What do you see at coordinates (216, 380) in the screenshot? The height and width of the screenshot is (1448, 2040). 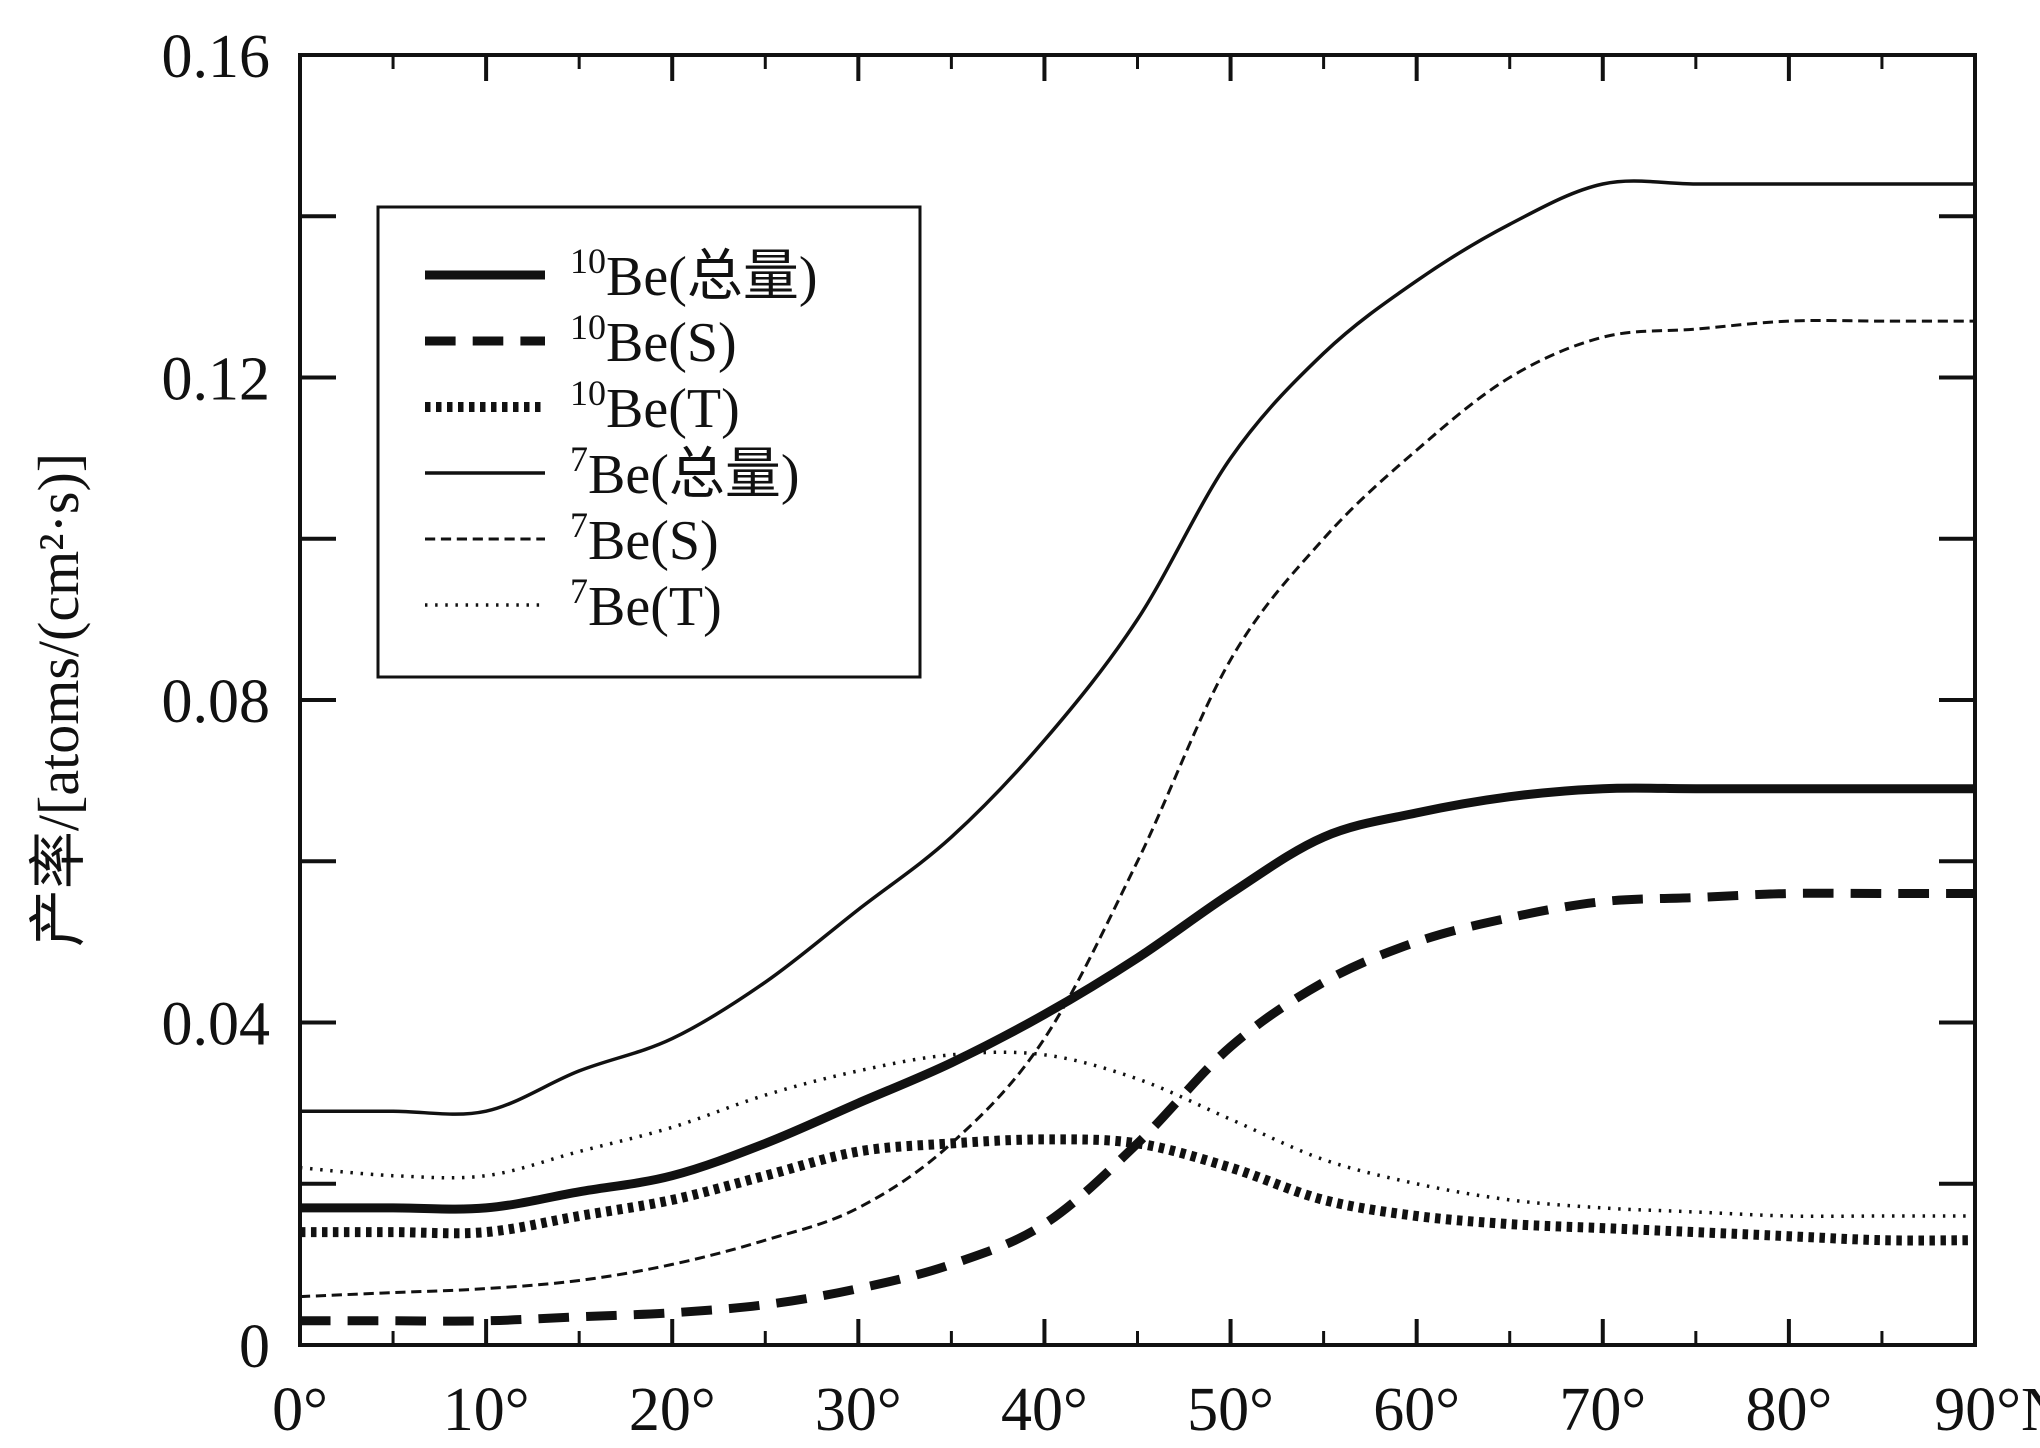 I see `y-tick-label: 0.12` at bounding box center [216, 380].